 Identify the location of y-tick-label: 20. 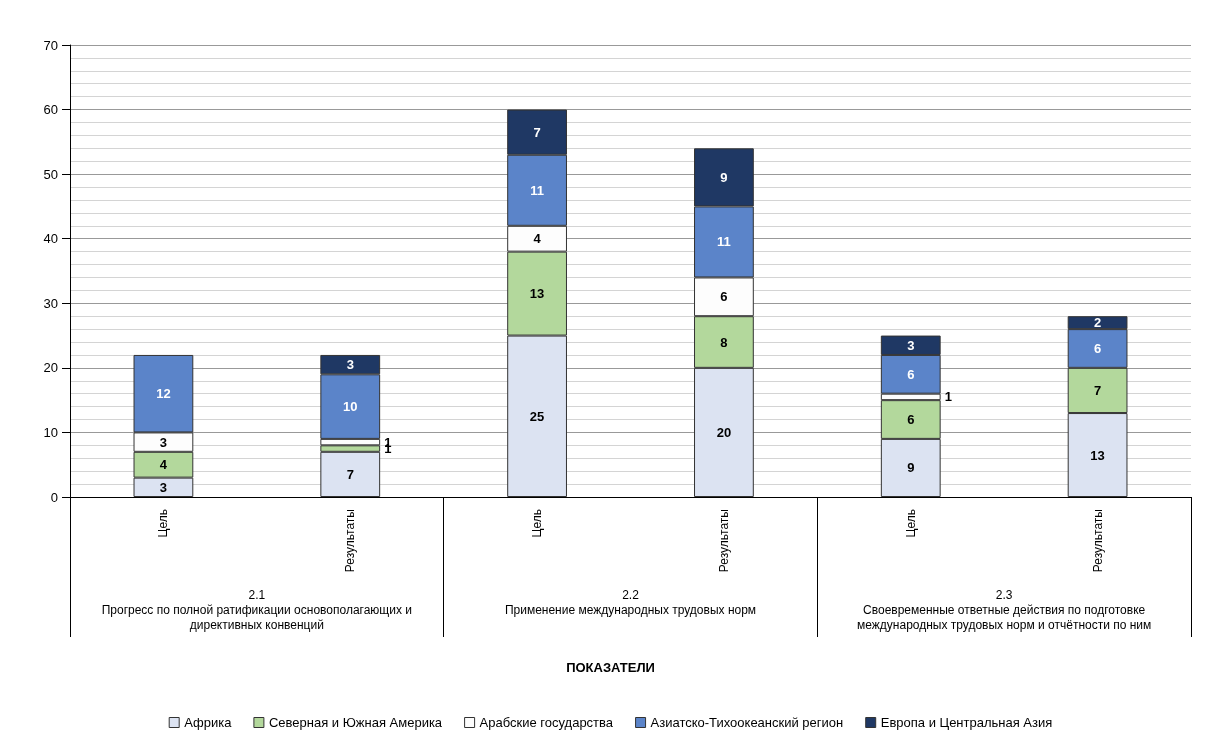
(50, 368).